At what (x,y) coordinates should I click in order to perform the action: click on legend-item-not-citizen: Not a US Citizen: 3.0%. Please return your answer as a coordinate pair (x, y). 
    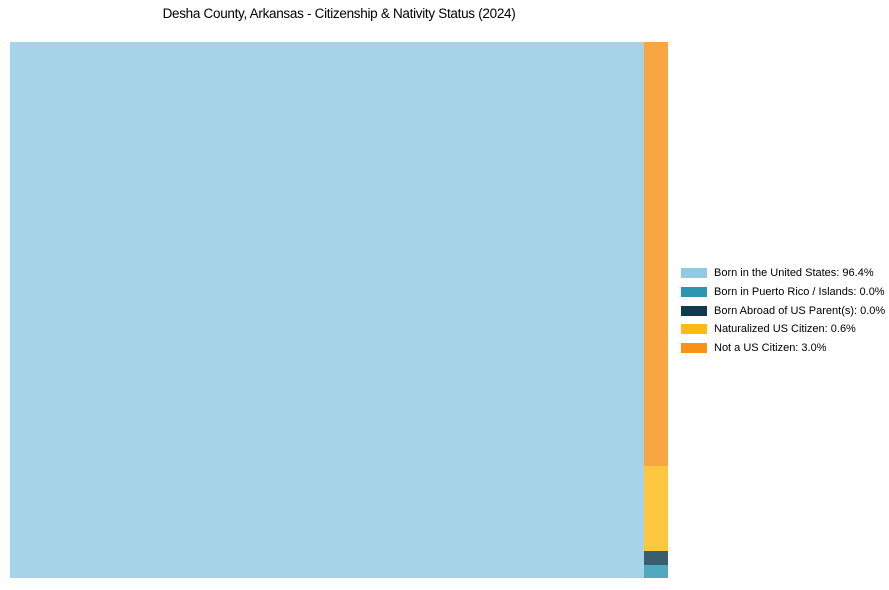
    Looking at the image, I should click on (783, 348).